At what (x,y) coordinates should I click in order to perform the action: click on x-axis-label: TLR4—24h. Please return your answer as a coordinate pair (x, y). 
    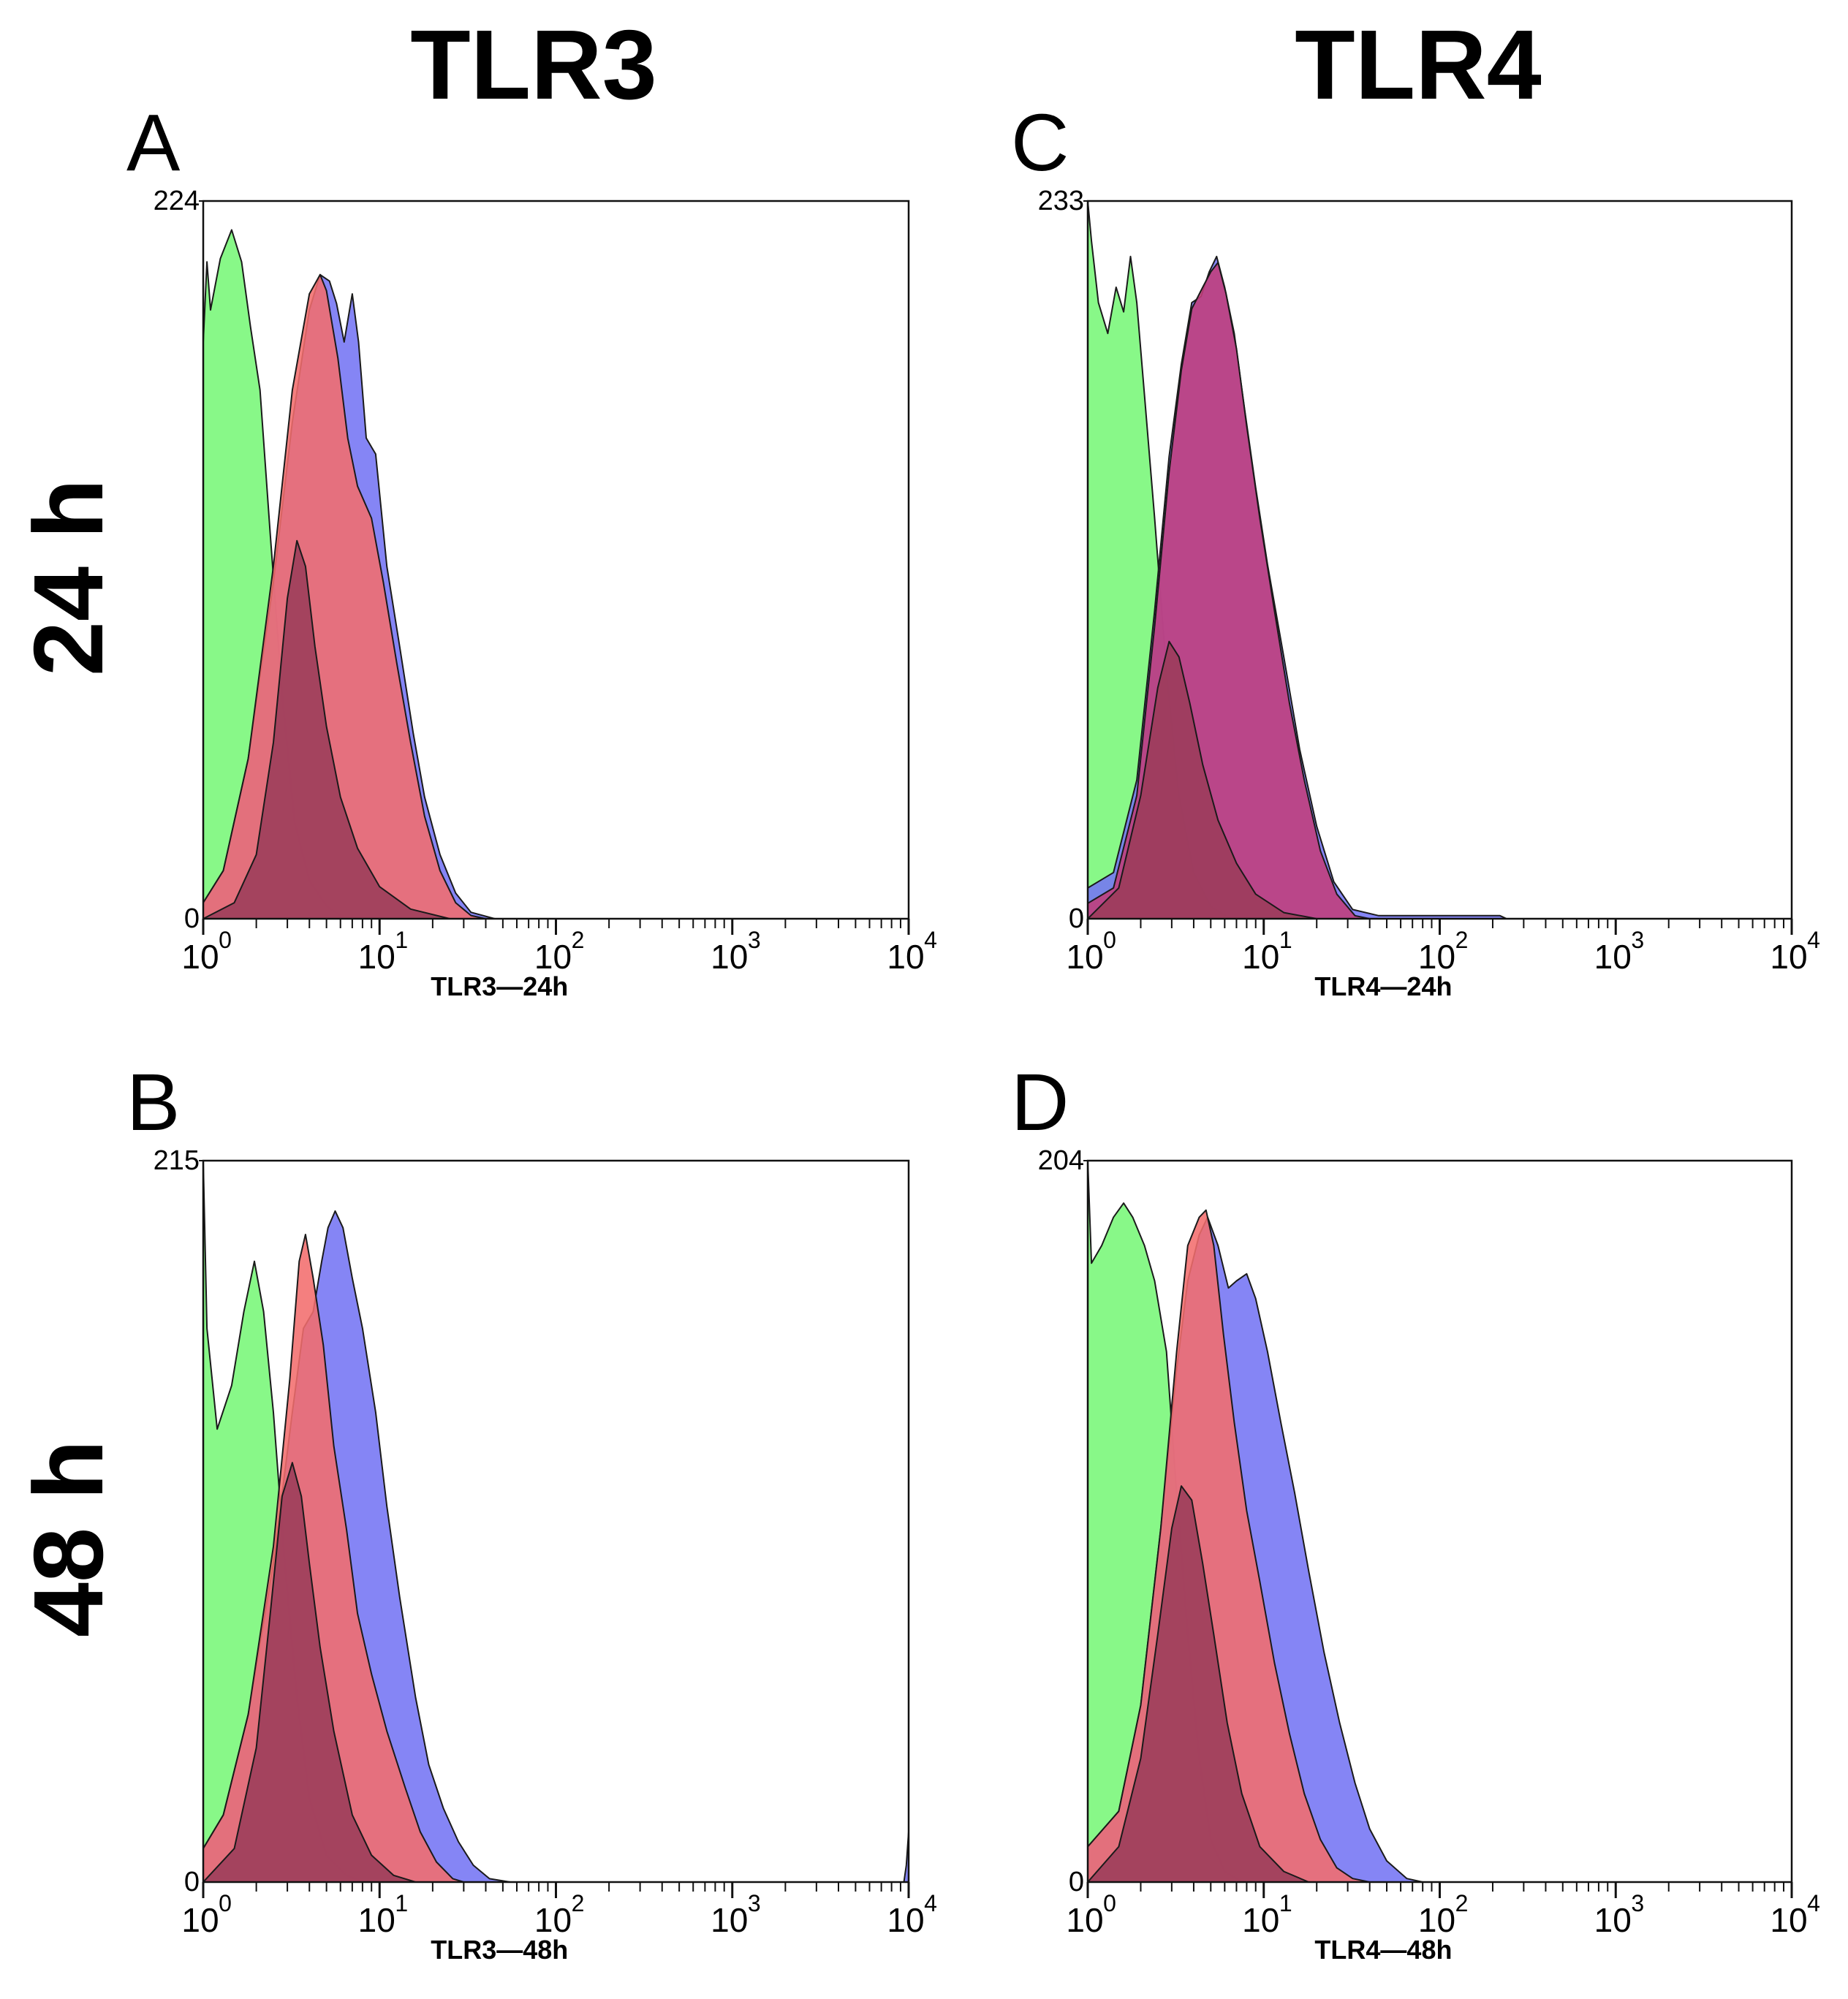
    Looking at the image, I should click on (1383, 986).